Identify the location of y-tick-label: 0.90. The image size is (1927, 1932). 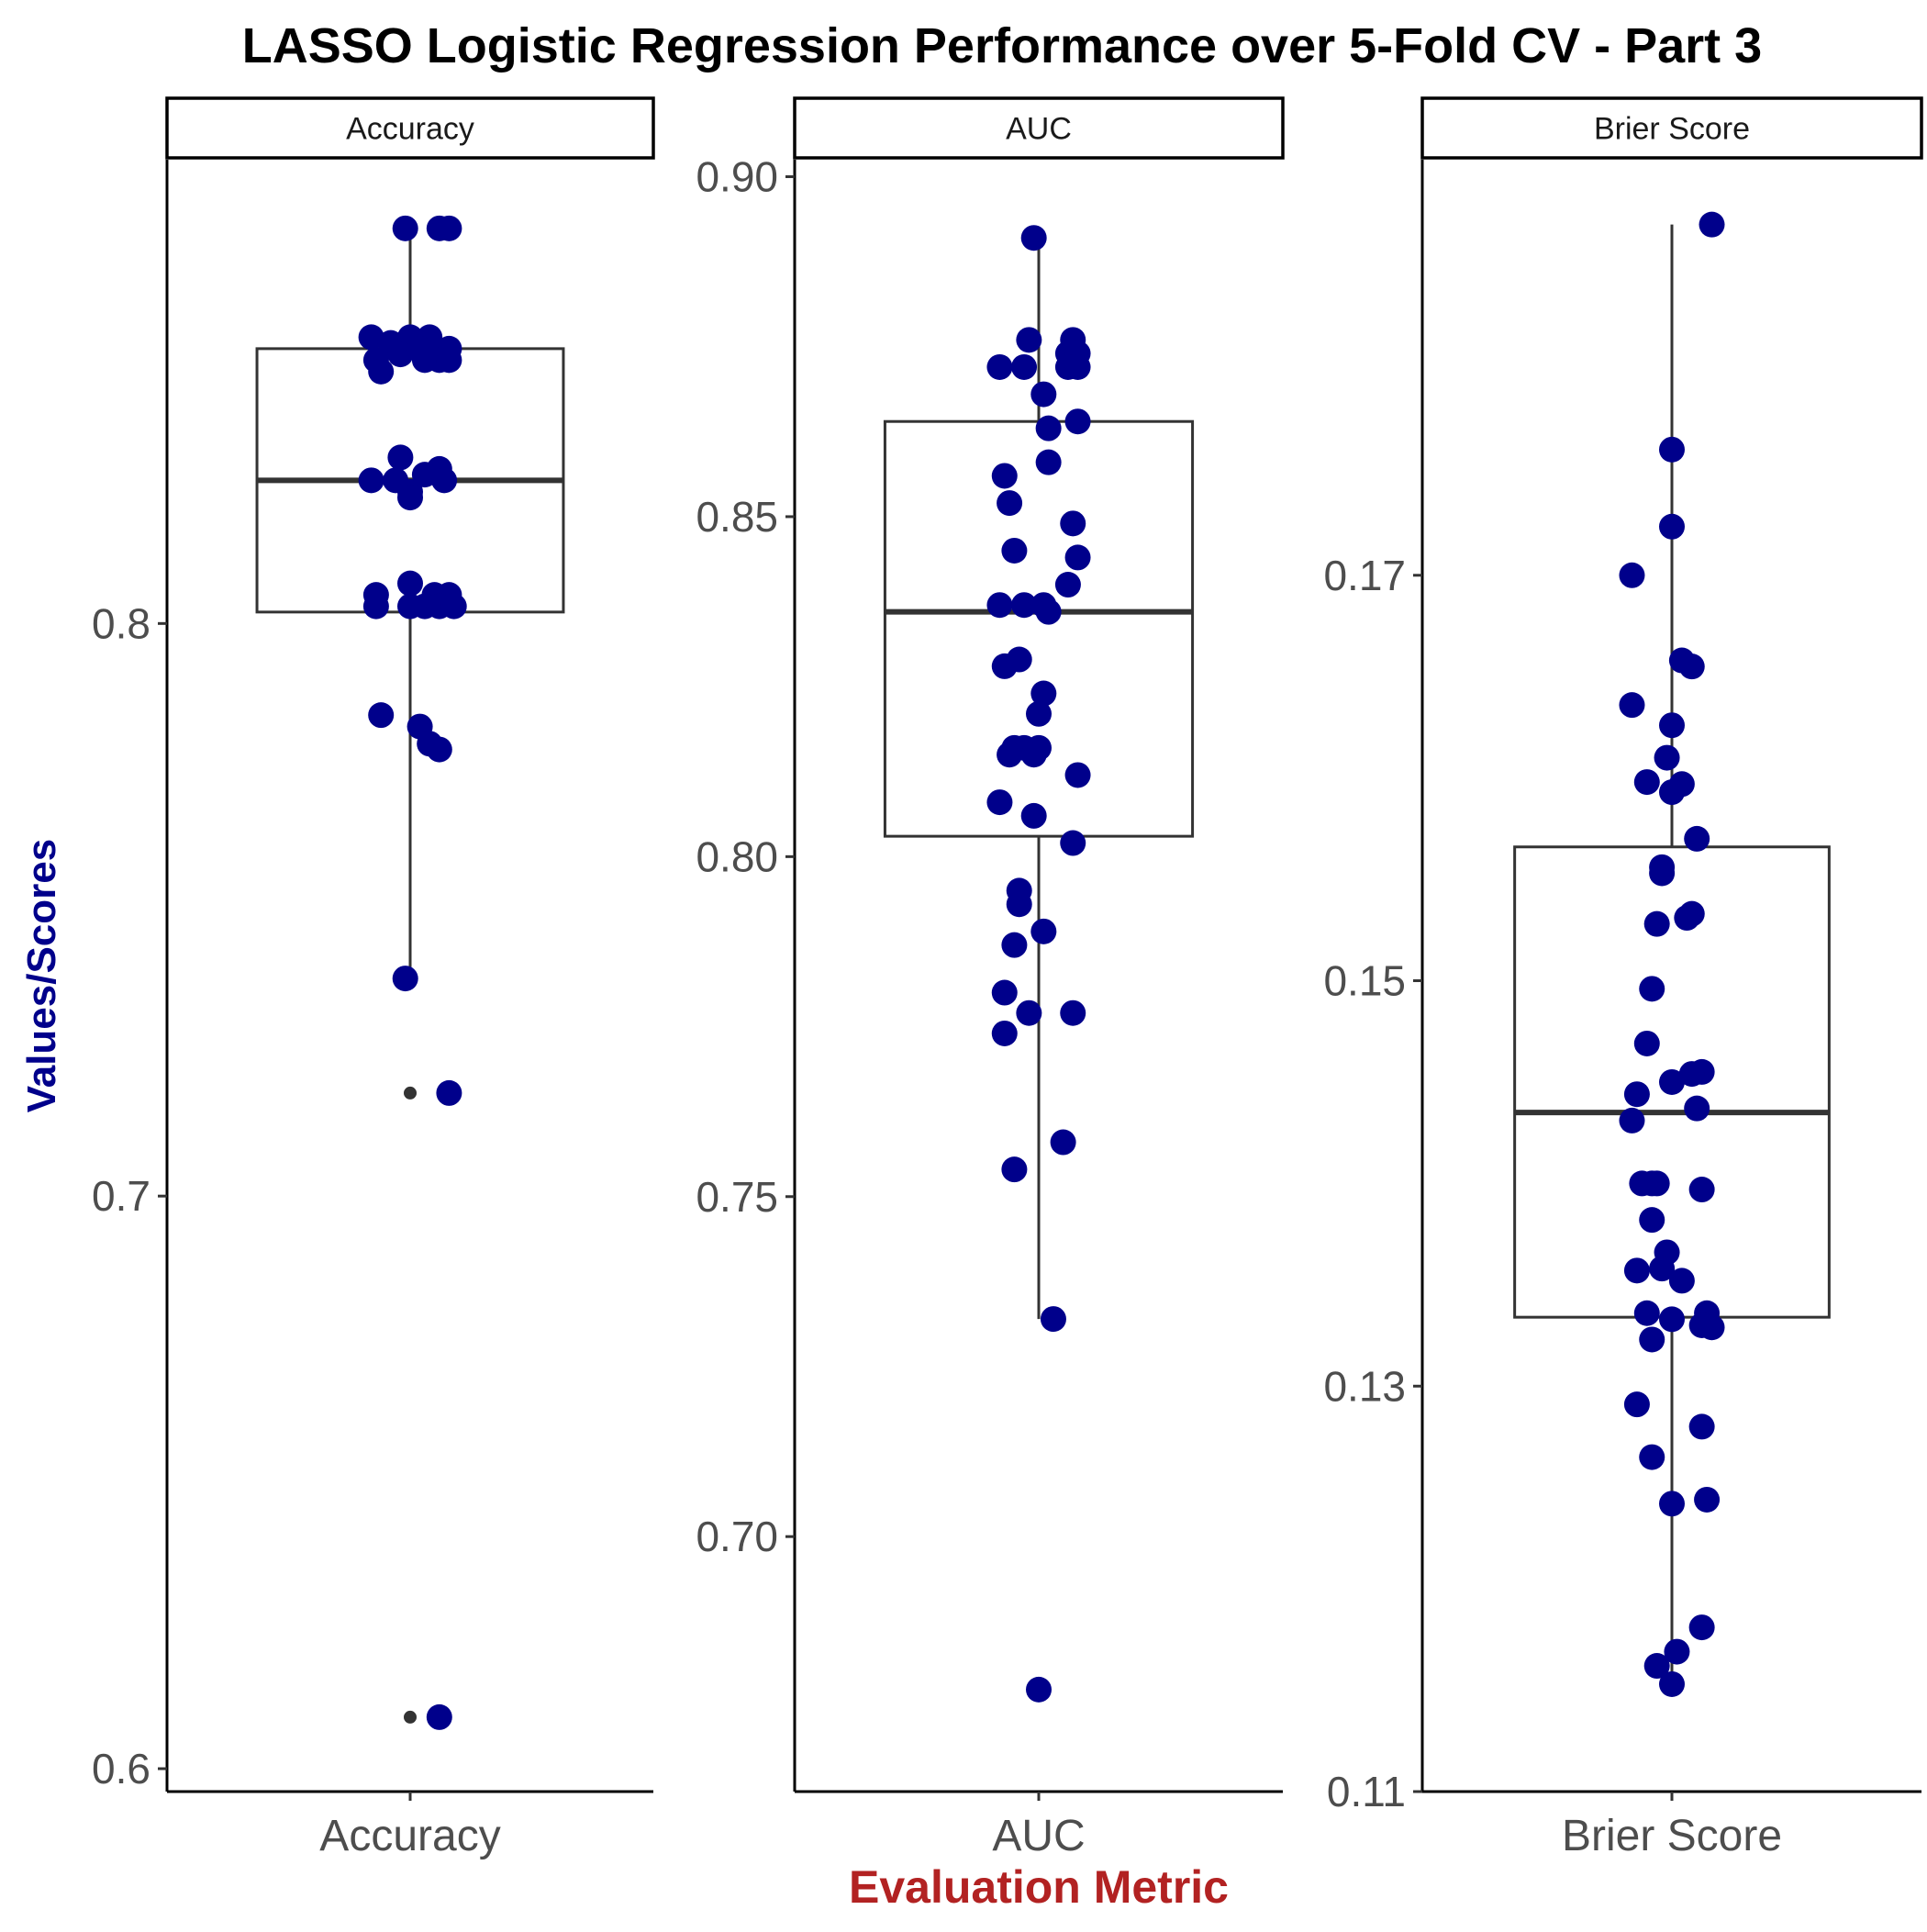
(737, 177).